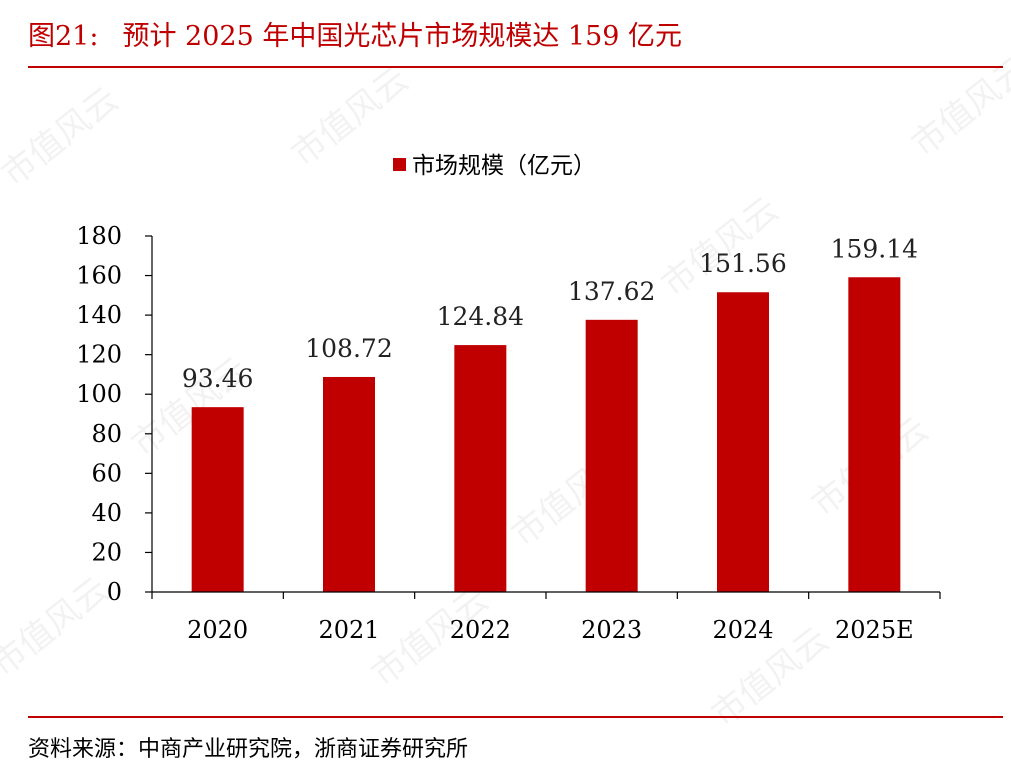 The height and width of the screenshot is (771, 1011). Describe the element at coordinates (99, 355) in the screenshot. I see `y-tick-label: 120` at that location.